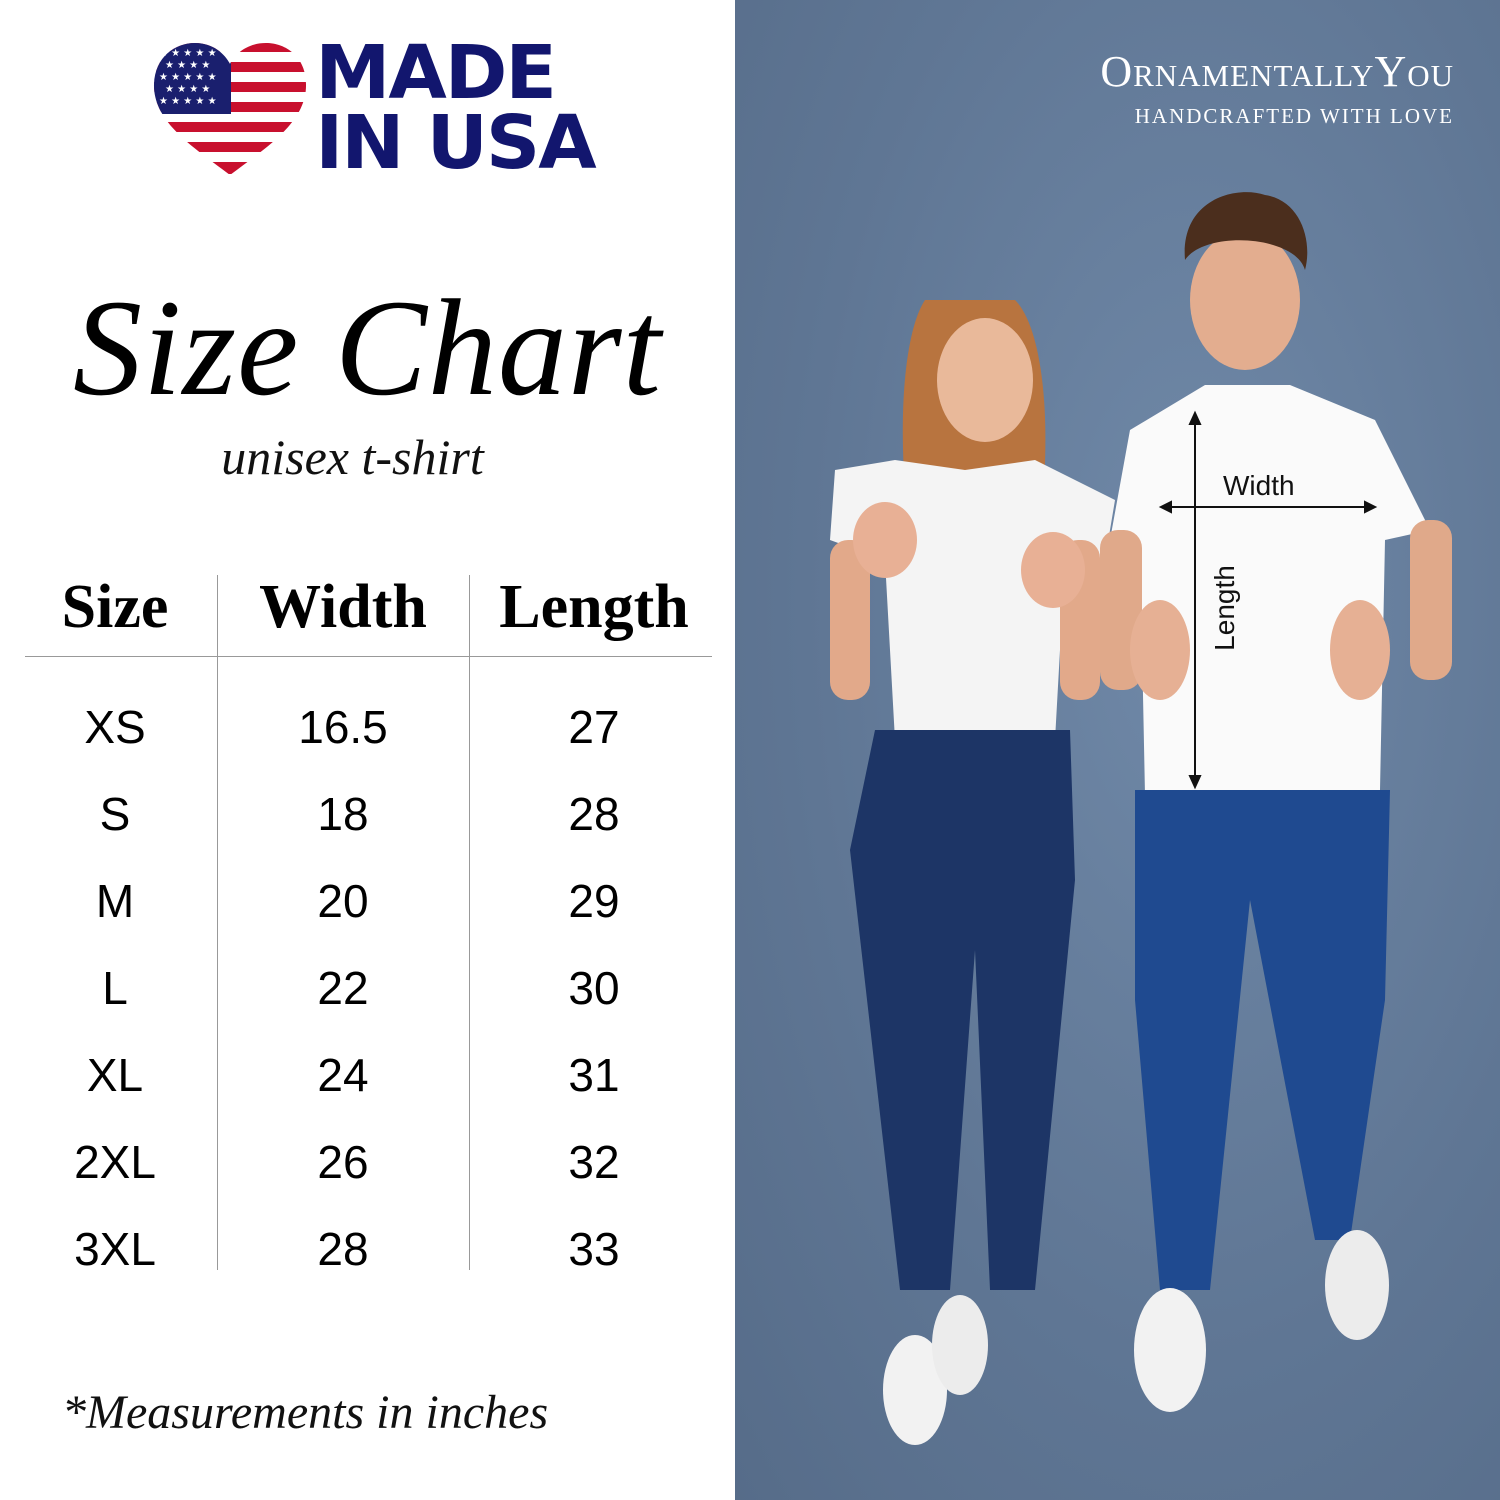 The image size is (1500, 1500). I want to click on logo-line2: IN USA, so click(455, 143).